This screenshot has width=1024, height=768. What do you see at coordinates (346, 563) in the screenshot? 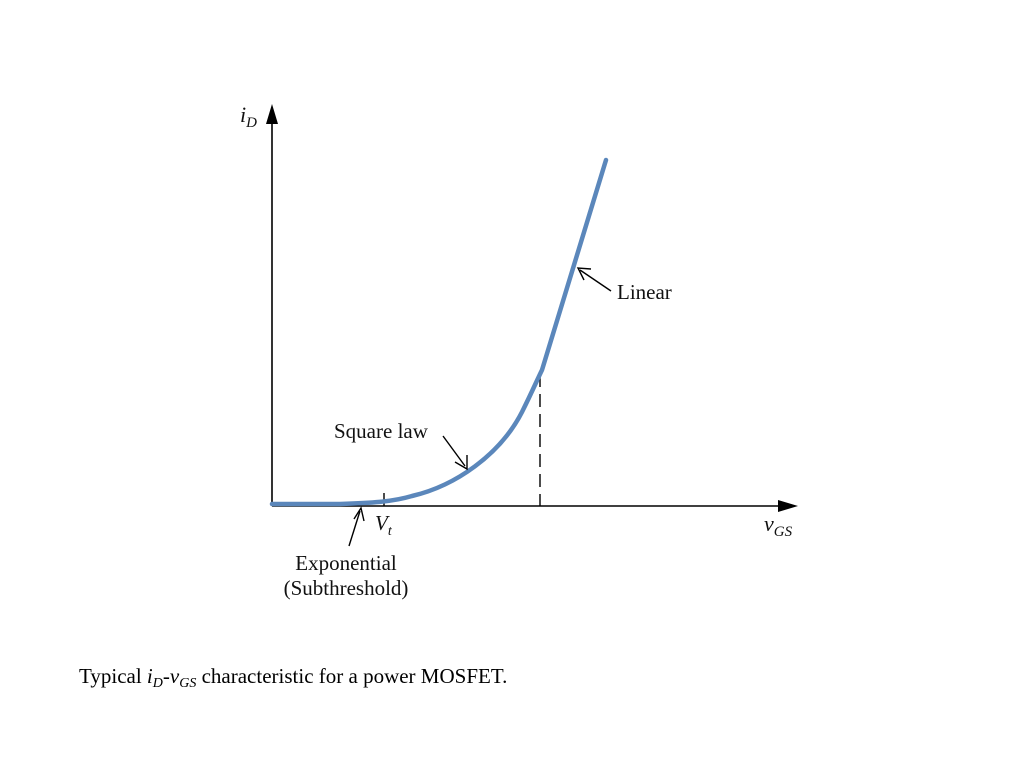
I see `exponential-region-label: Exponential` at bounding box center [346, 563].